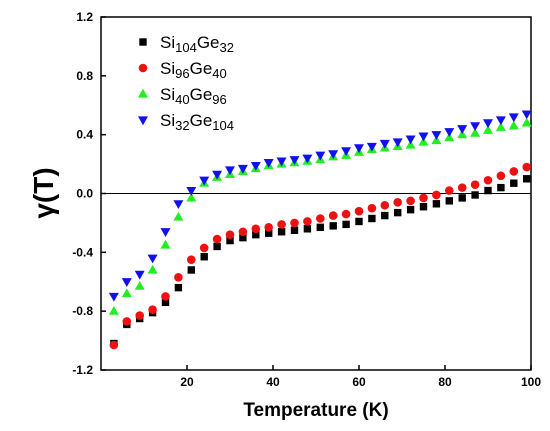 The image size is (550, 431). Describe the element at coordinates (445, 382) in the screenshot. I see `x-tick-label: 80` at that location.